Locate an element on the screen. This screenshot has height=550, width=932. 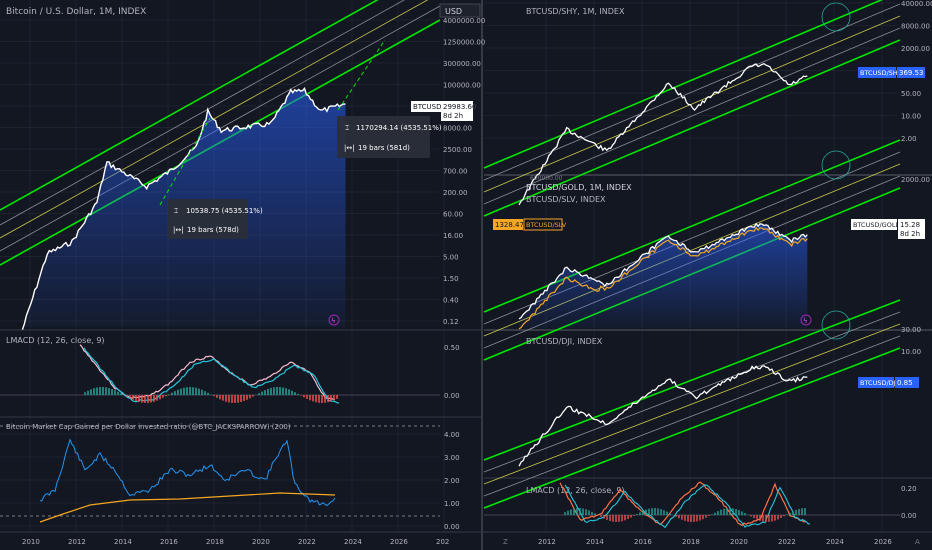
shy-tick-2: 2000.00 is located at coordinates (915, 49).